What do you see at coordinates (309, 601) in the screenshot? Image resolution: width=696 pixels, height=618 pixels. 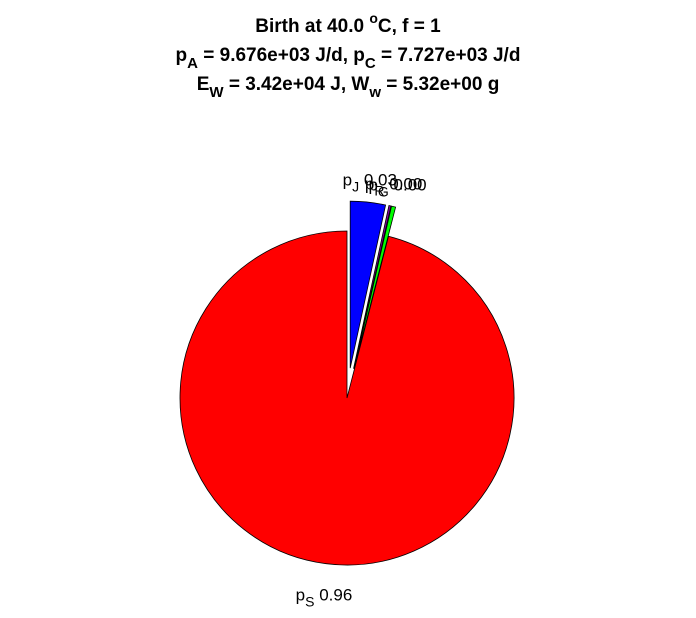 I see `label-subscript: S` at bounding box center [309, 601].